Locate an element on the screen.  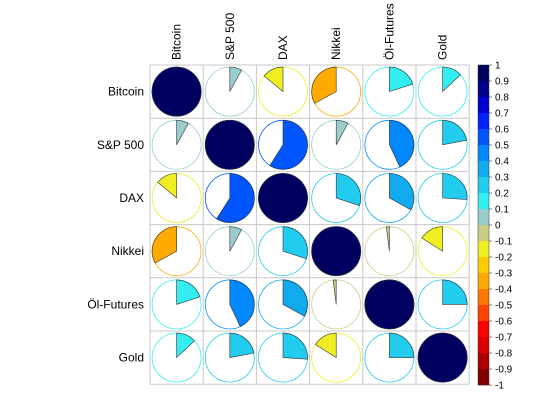
row-label: DAX is located at coordinates (131, 198).